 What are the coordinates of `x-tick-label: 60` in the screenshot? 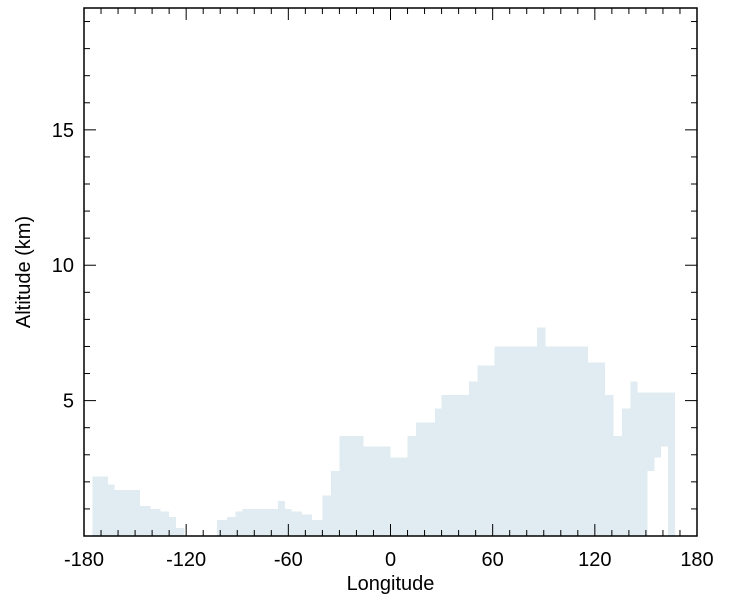 It's located at (493, 560).